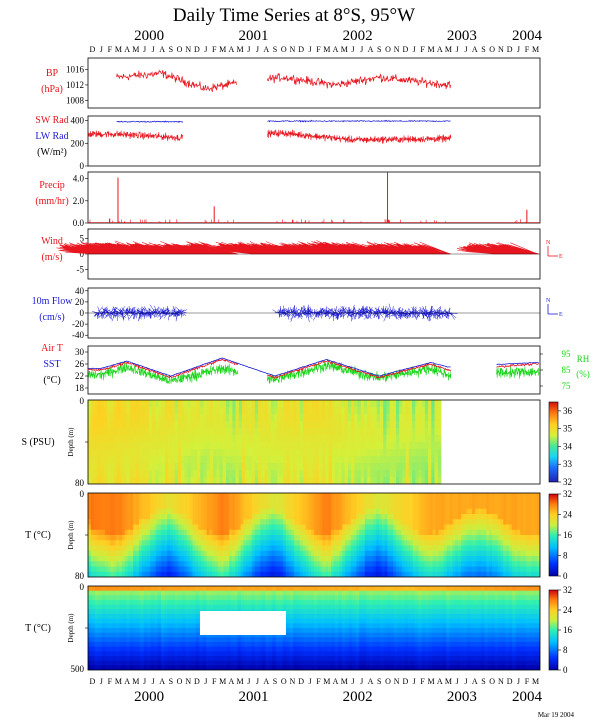 This screenshot has height=723, width=600. Describe the element at coordinates (358, 36) in the screenshot. I see `top-year-label: 2002` at that location.